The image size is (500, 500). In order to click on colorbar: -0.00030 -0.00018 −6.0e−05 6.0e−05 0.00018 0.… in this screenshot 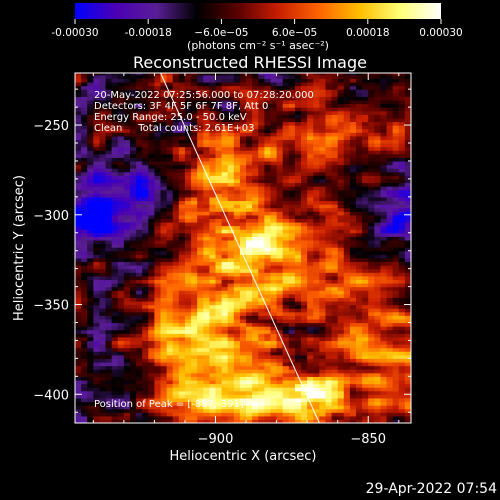, I will do `click(257, 27)`.